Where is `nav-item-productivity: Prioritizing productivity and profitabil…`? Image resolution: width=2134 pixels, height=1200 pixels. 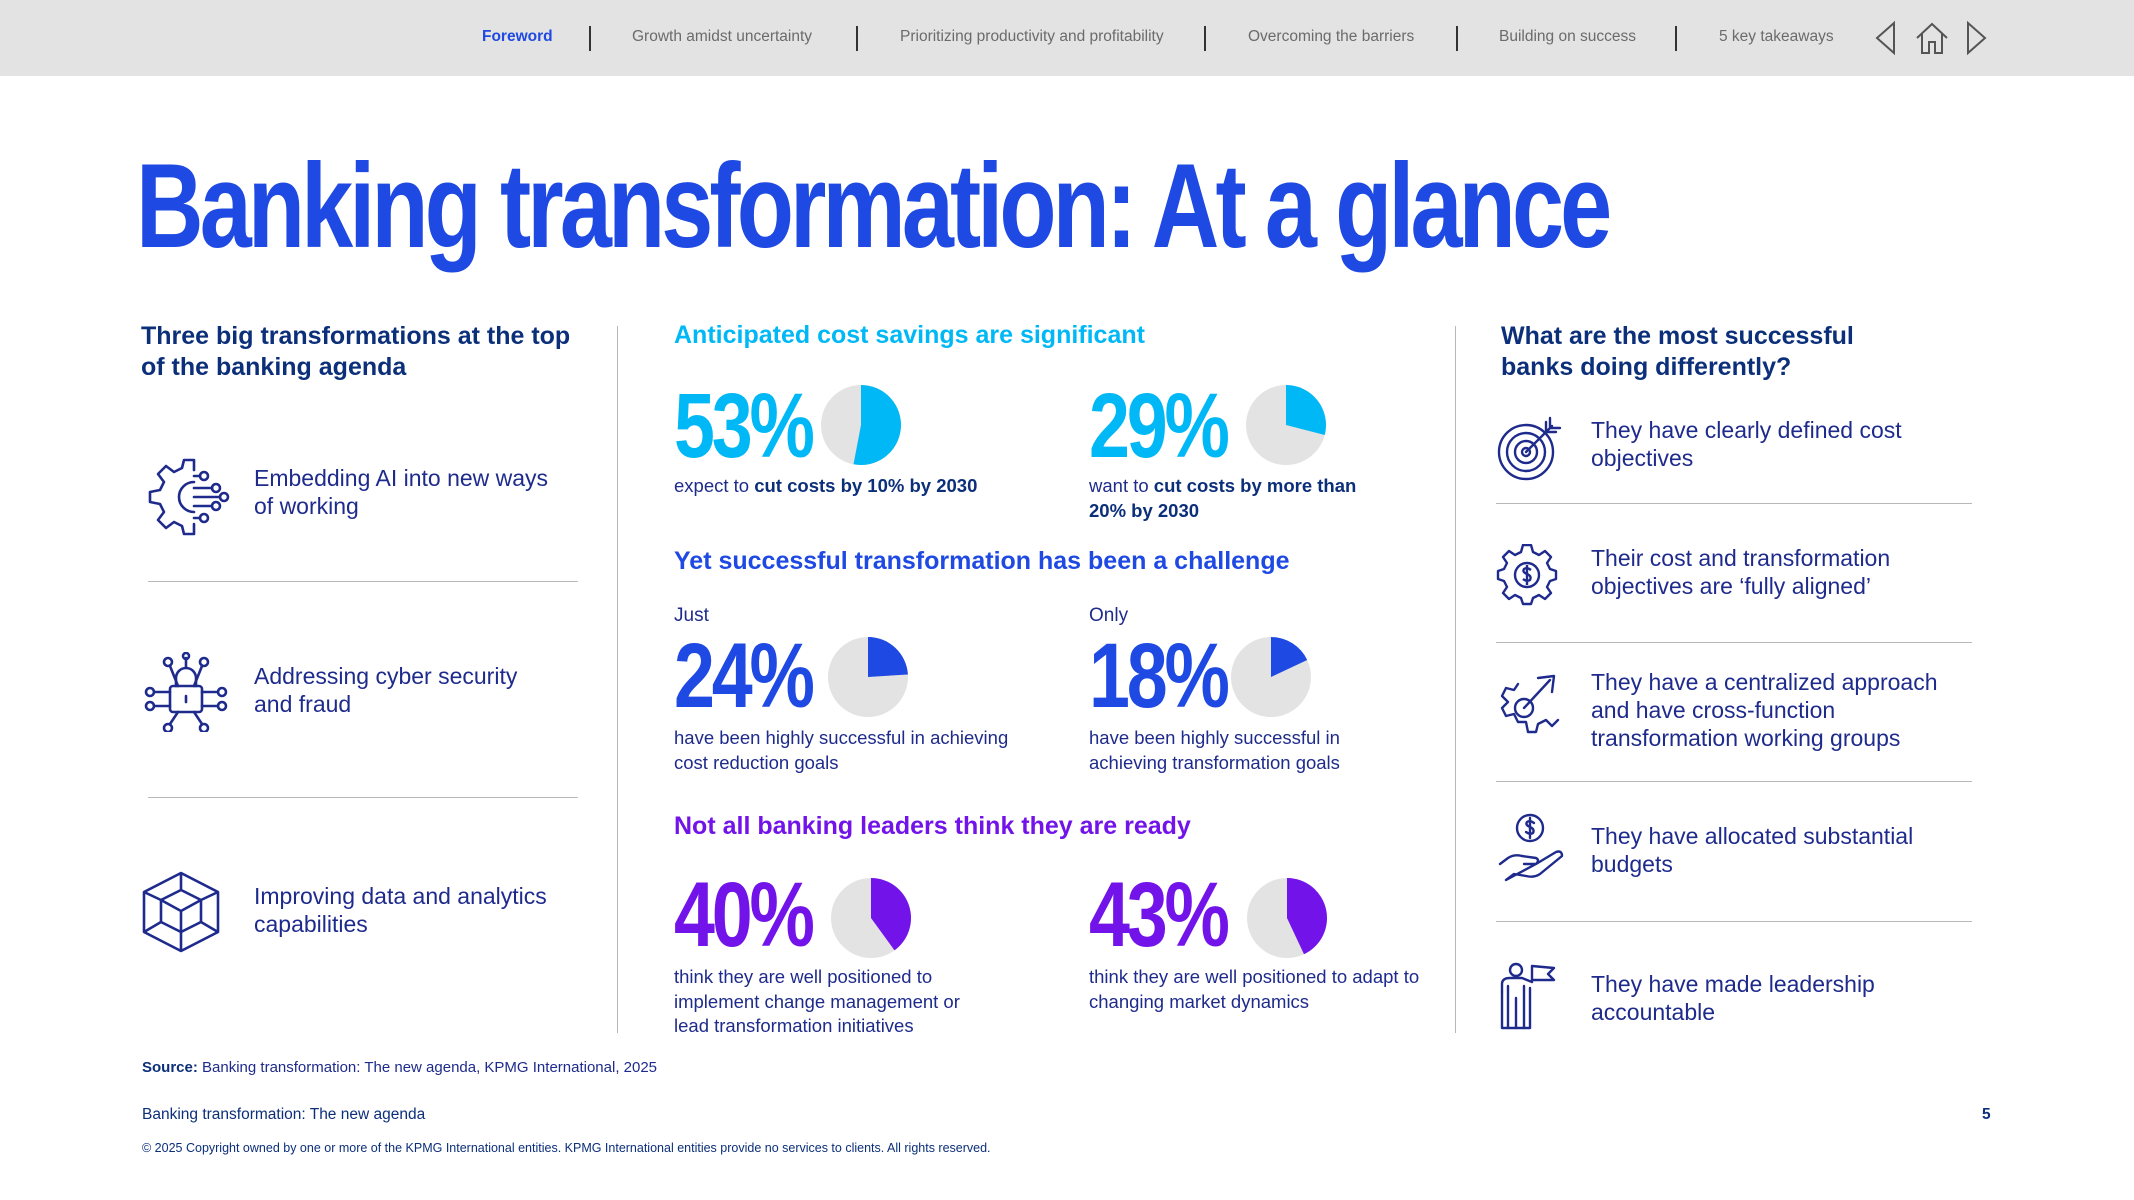
nav-item-productivity: Prioritizing productivity and profitabil… is located at coordinates (1032, 36).